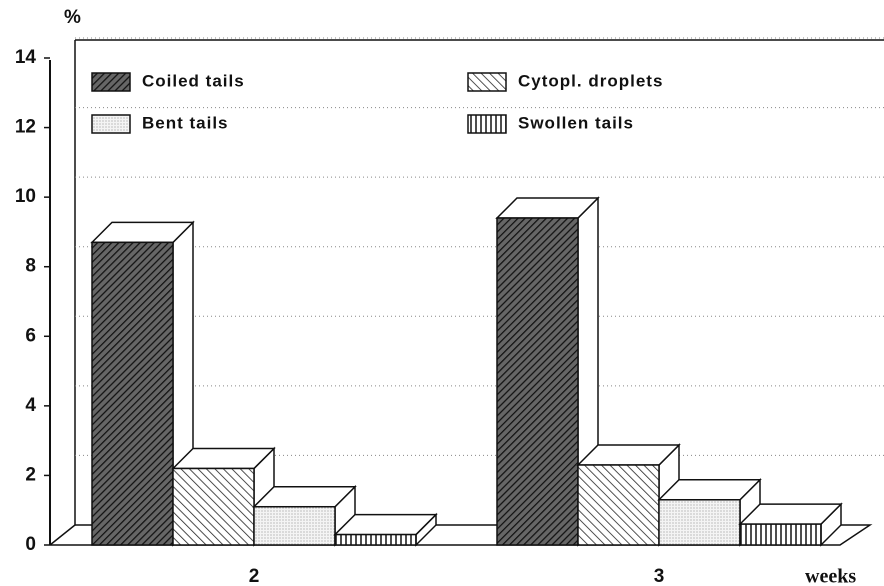  Describe the element at coordinates (30, 266) in the screenshot. I see `y-tick-label: 8` at that location.